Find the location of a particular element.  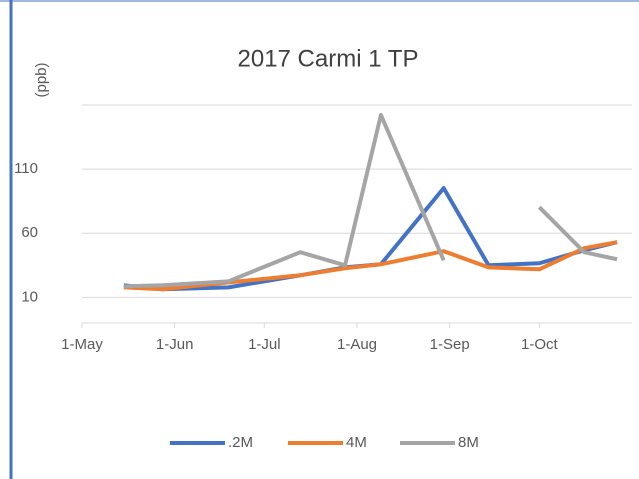

legend-label: 8M is located at coordinates (468, 442).